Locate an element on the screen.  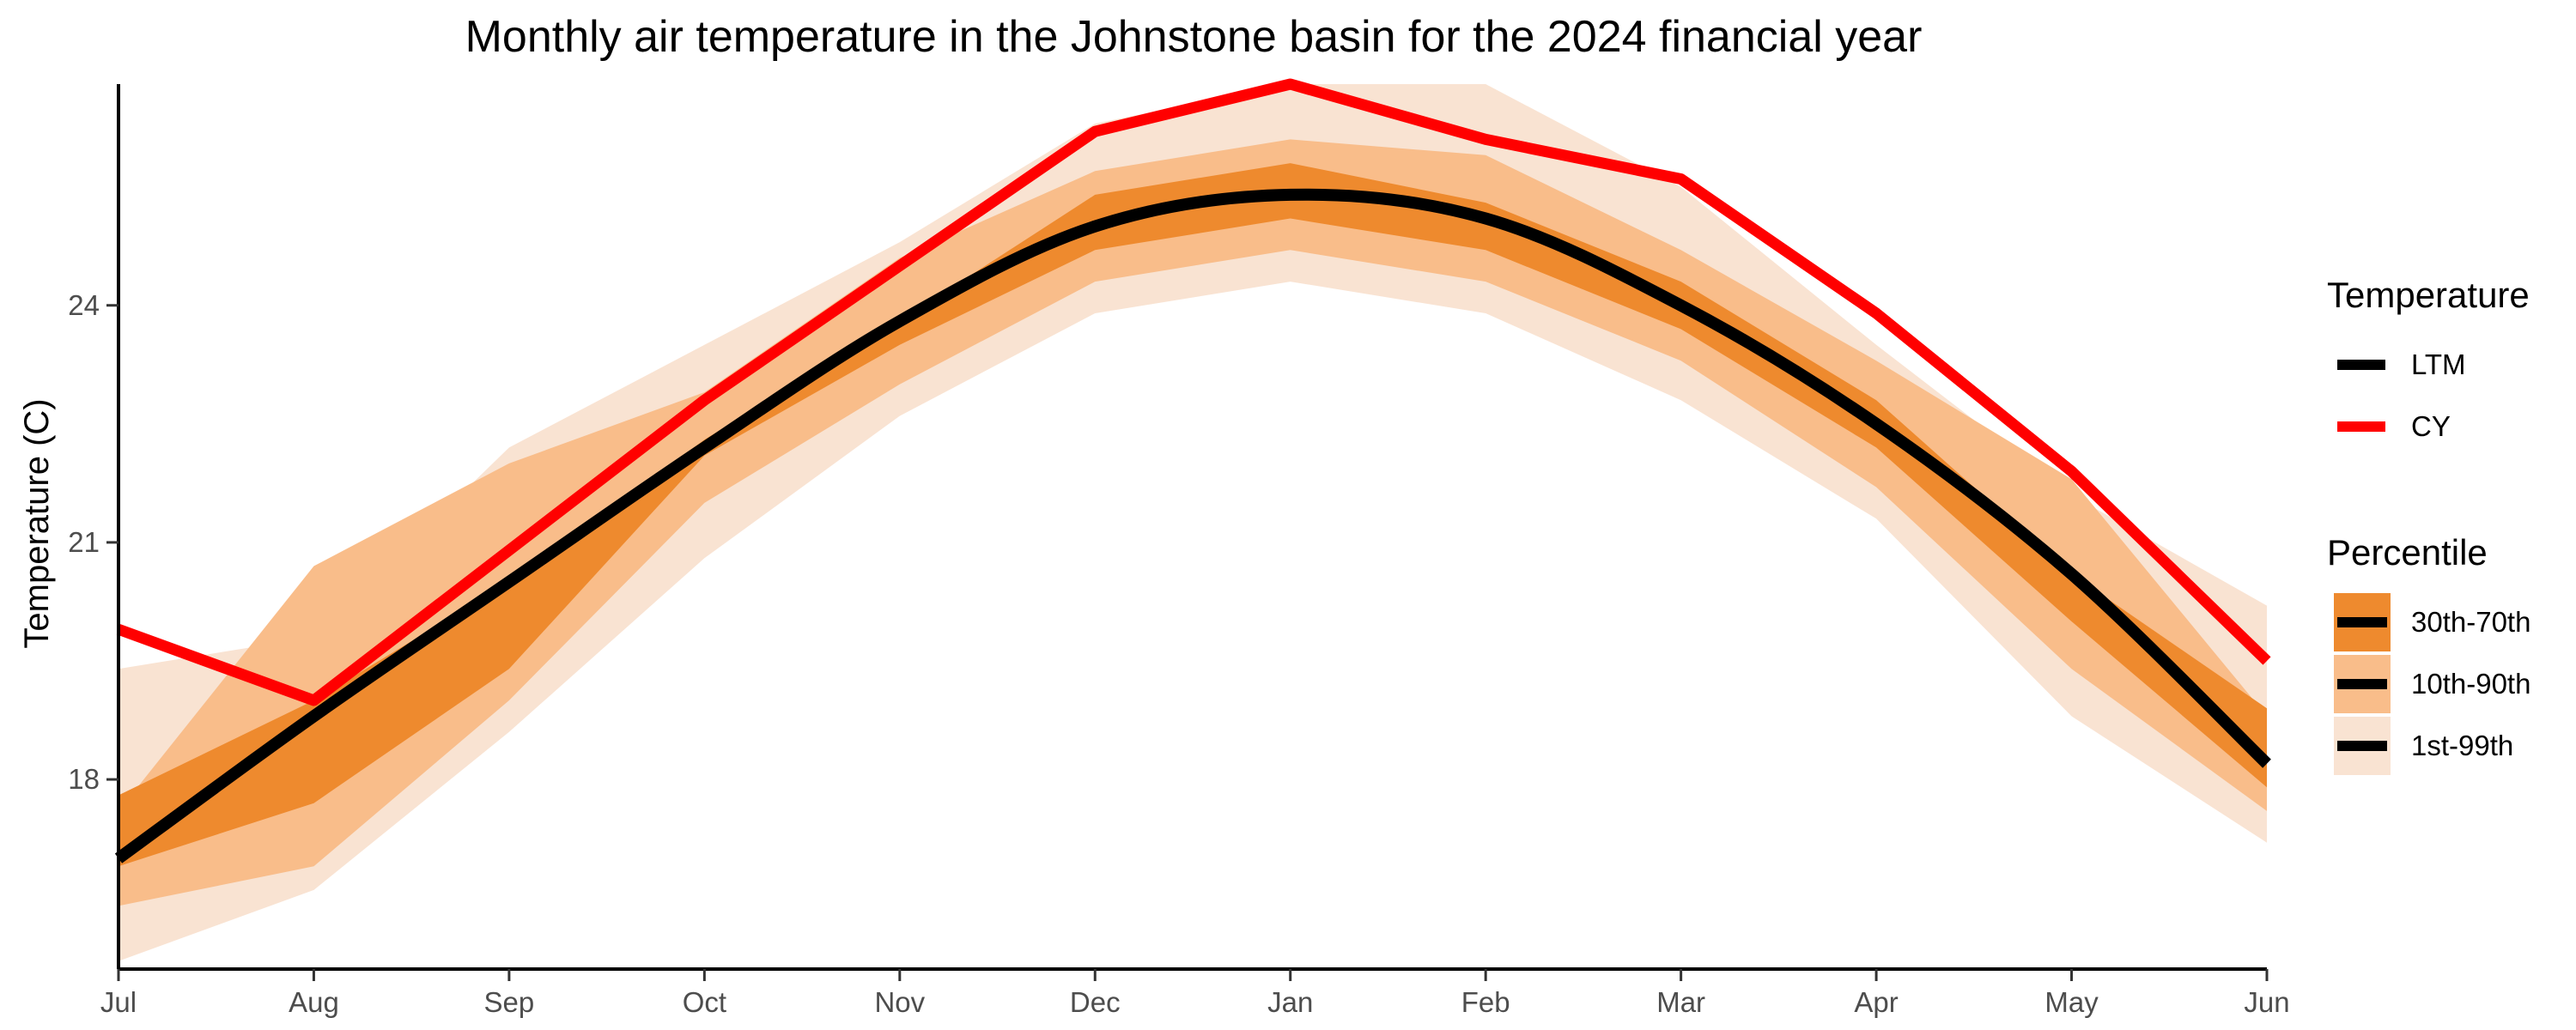
x-tick-label: Apr is located at coordinates (1876, 1002).